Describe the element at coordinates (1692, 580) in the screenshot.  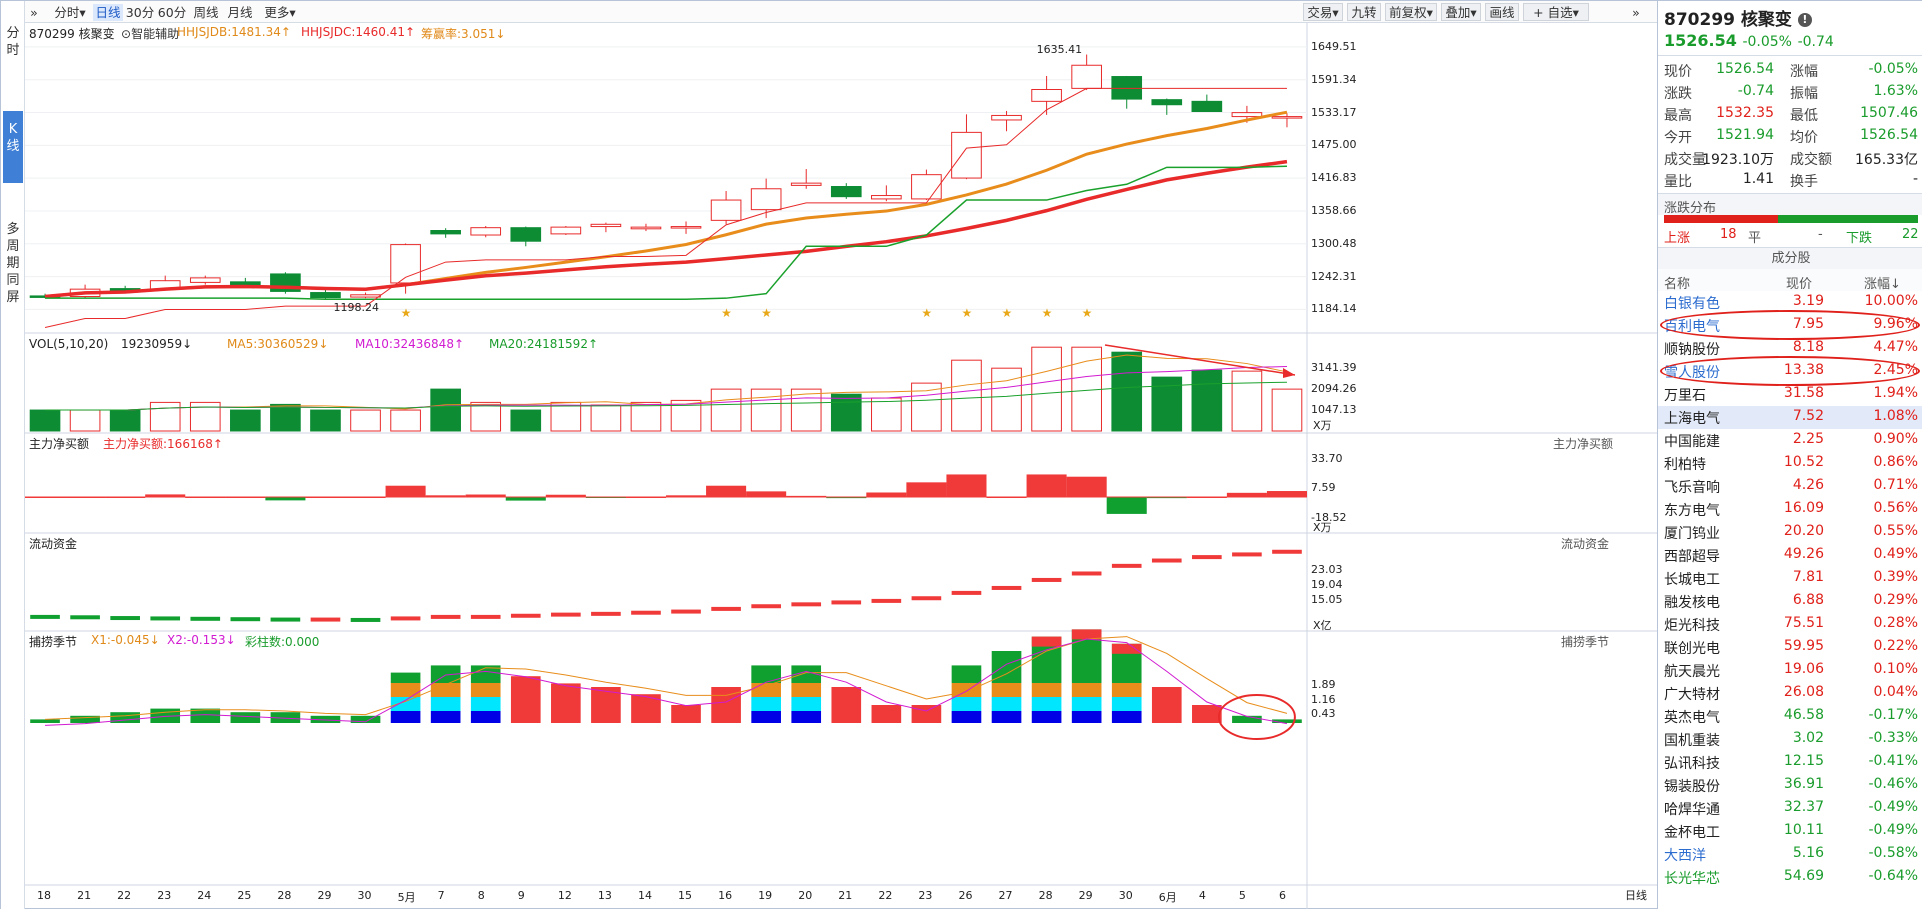
I see `component-name: 长城电工` at that location.